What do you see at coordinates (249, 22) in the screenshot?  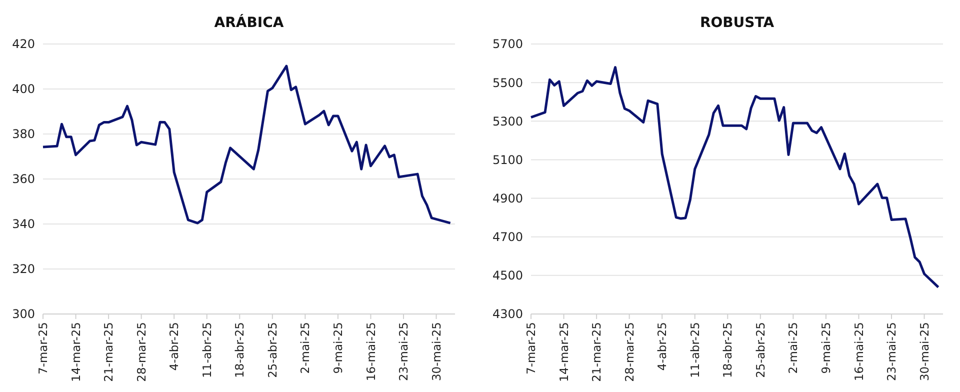 I see `chart-title: ARÁBICA` at bounding box center [249, 22].